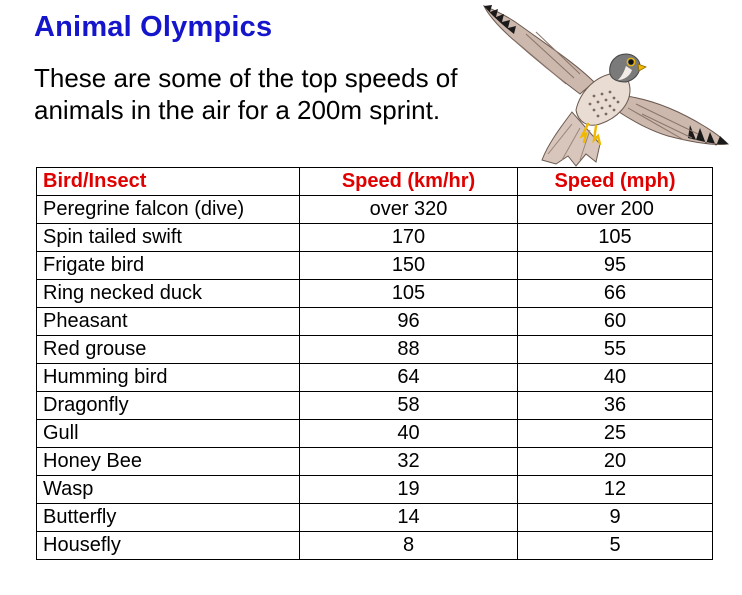 The width and height of the screenshot is (742, 595). What do you see at coordinates (408, 209) in the screenshot?
I see `cell-speed-kmh: over 320` at bounding box center [408, 209].